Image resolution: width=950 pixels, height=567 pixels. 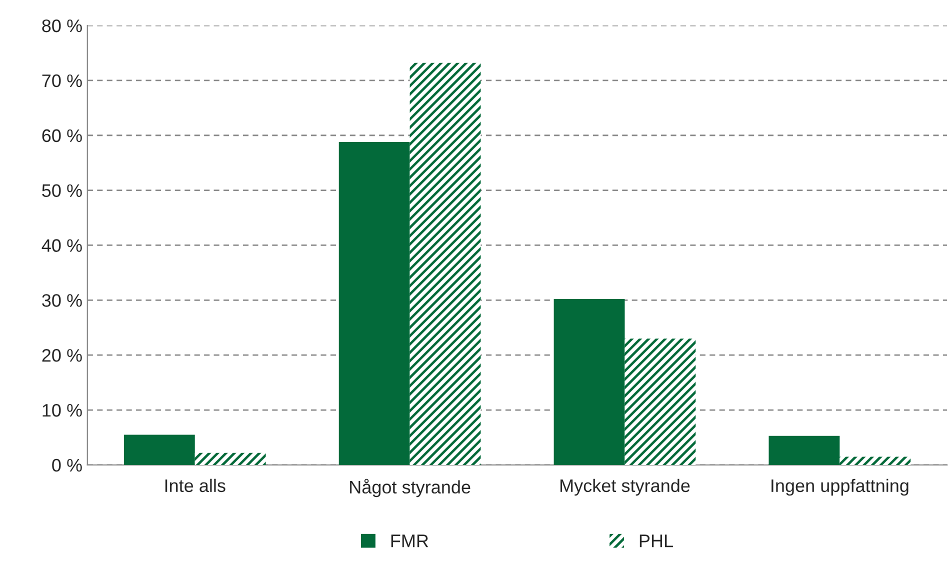 What do you see at coordinates (62, 355) in the screenshot?
I see `y-tick-label: 20 %` at bounding box center [62, 355].